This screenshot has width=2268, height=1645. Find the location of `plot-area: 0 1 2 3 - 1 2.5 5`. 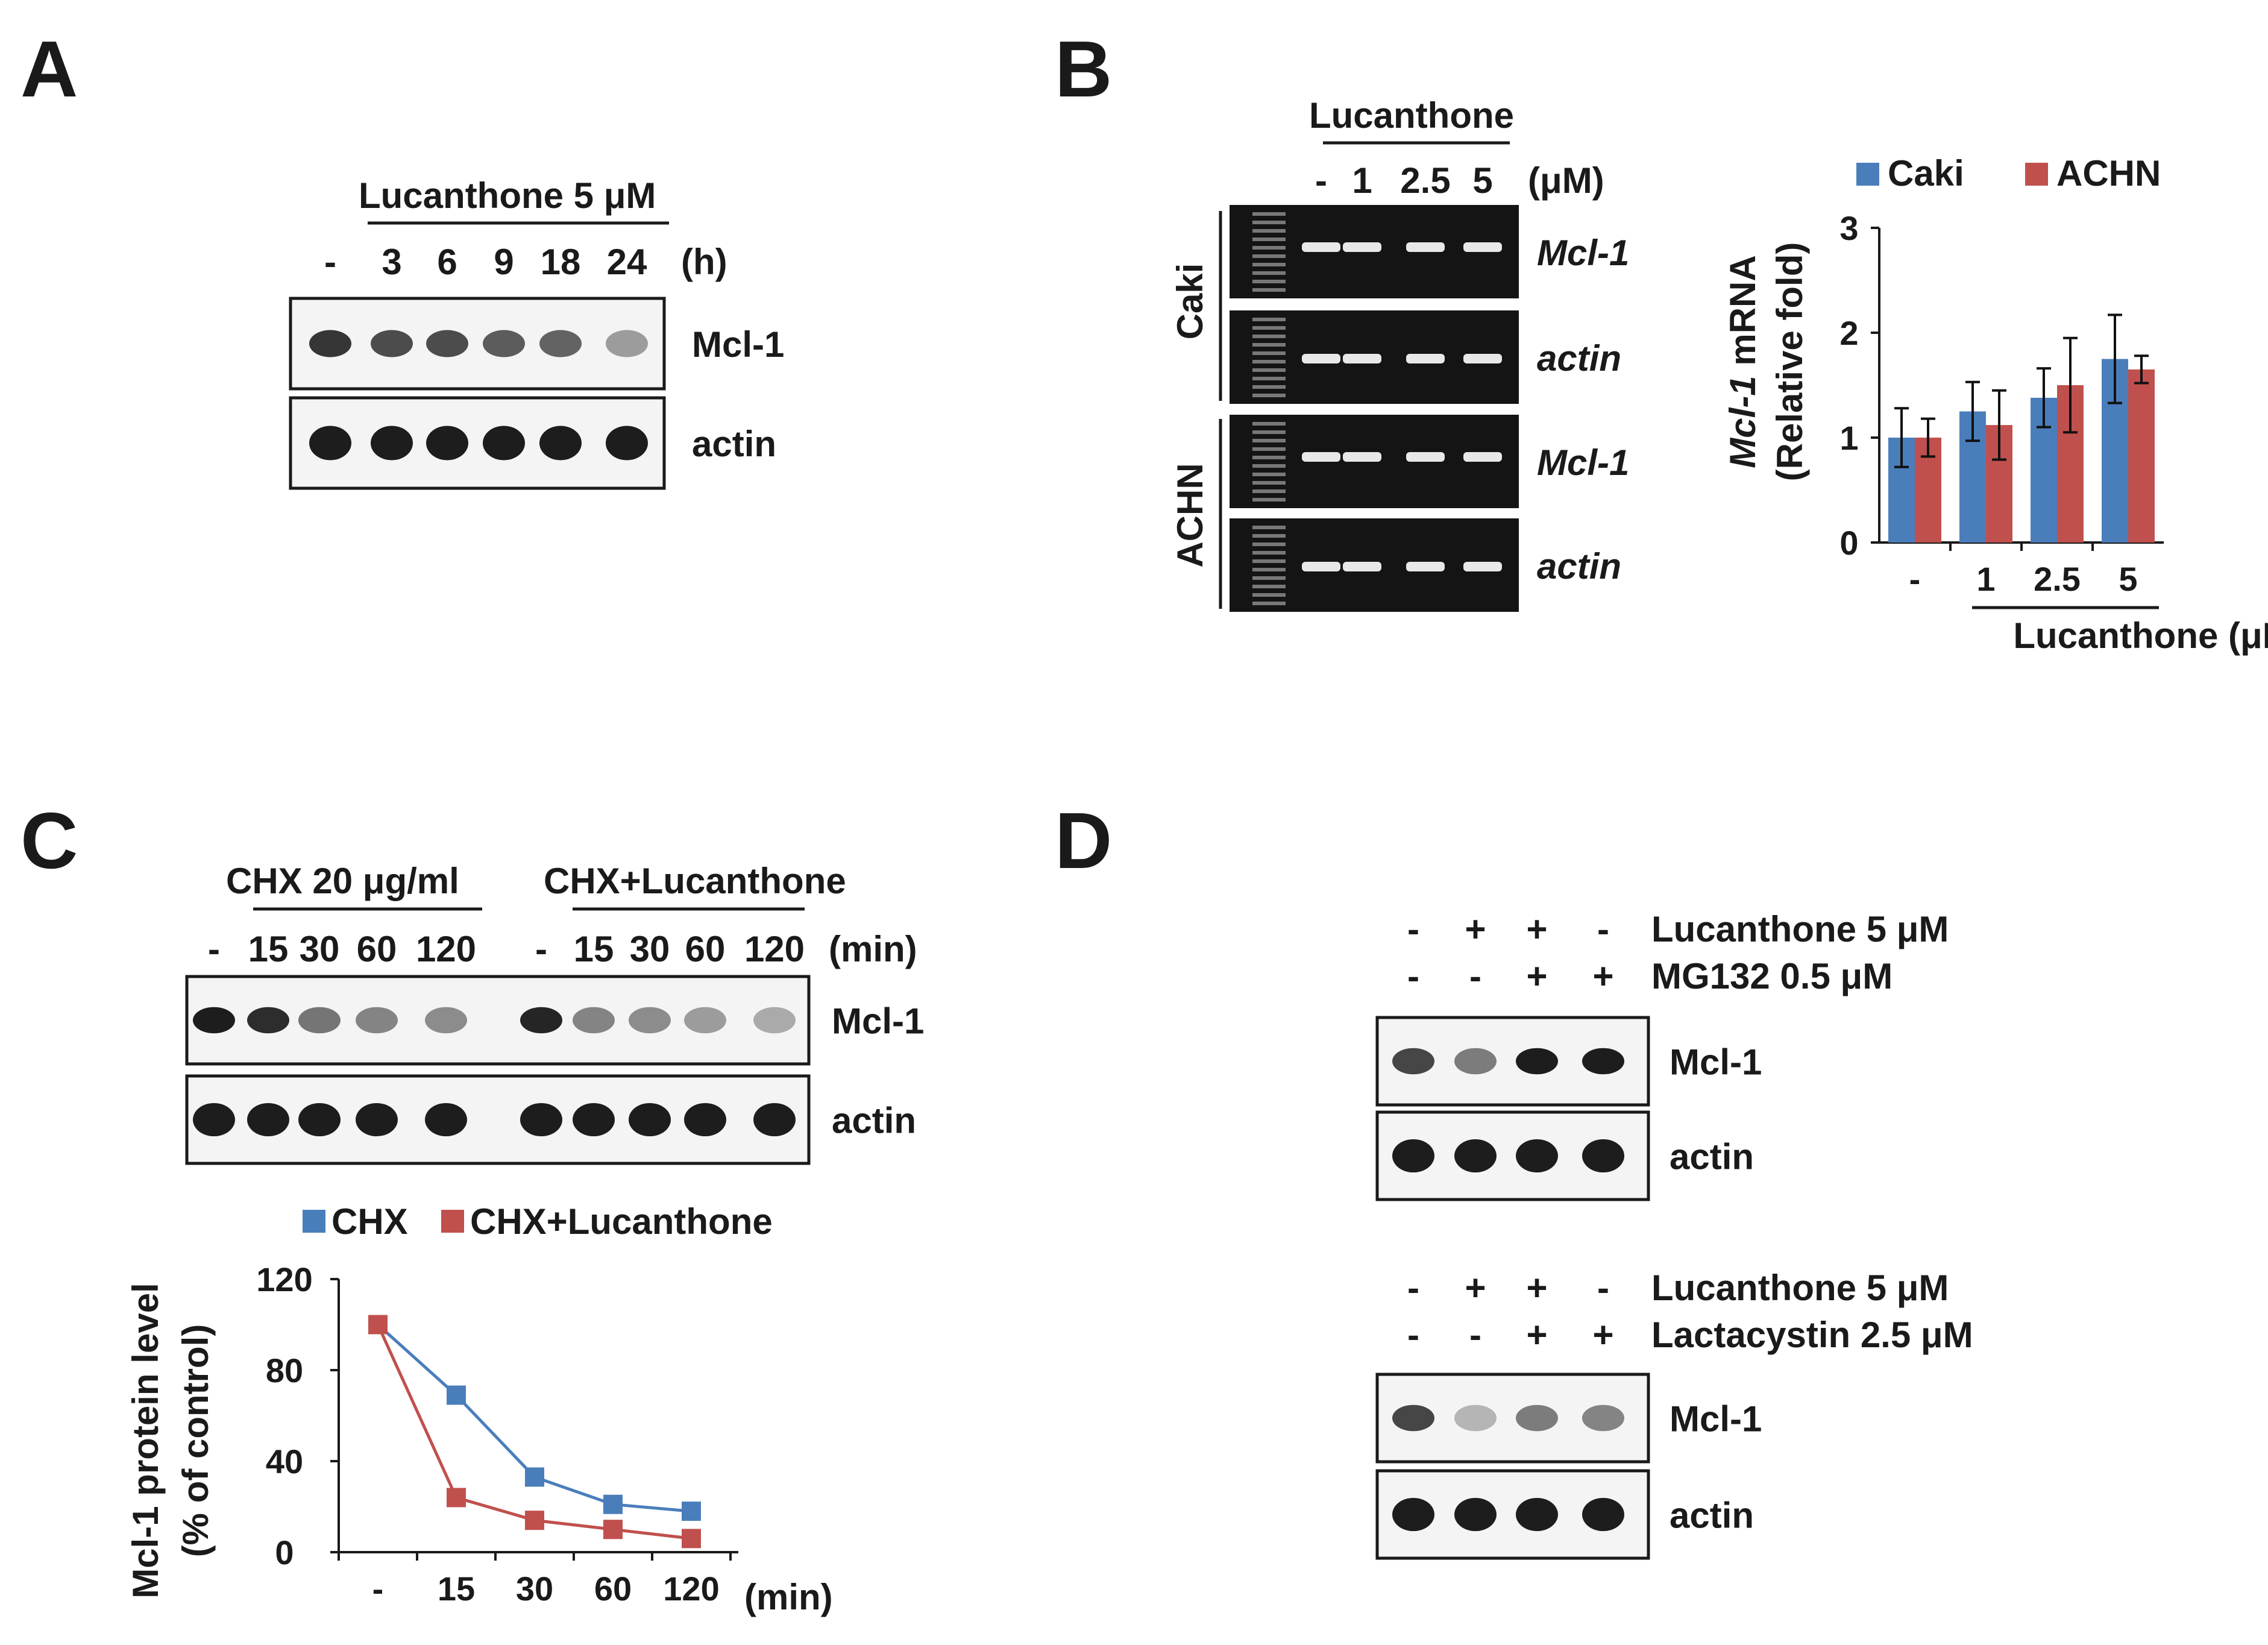

plot-area: 0 1 2 3 - 1 2.5 5 is located at coordinates (2001, 409).